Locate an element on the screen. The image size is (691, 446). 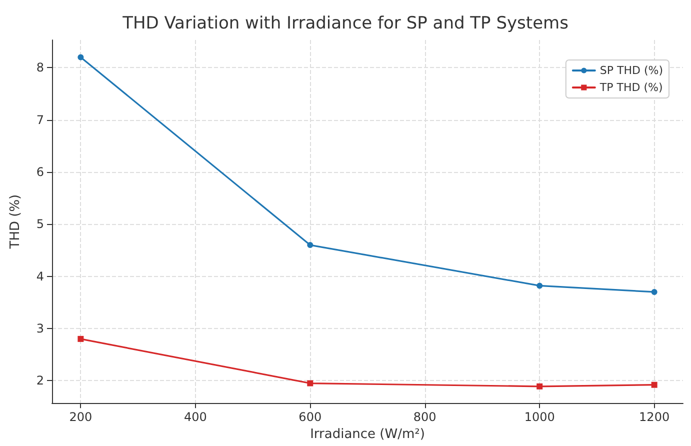
x-tick-label: 200 is located at coordinates (80, 417).